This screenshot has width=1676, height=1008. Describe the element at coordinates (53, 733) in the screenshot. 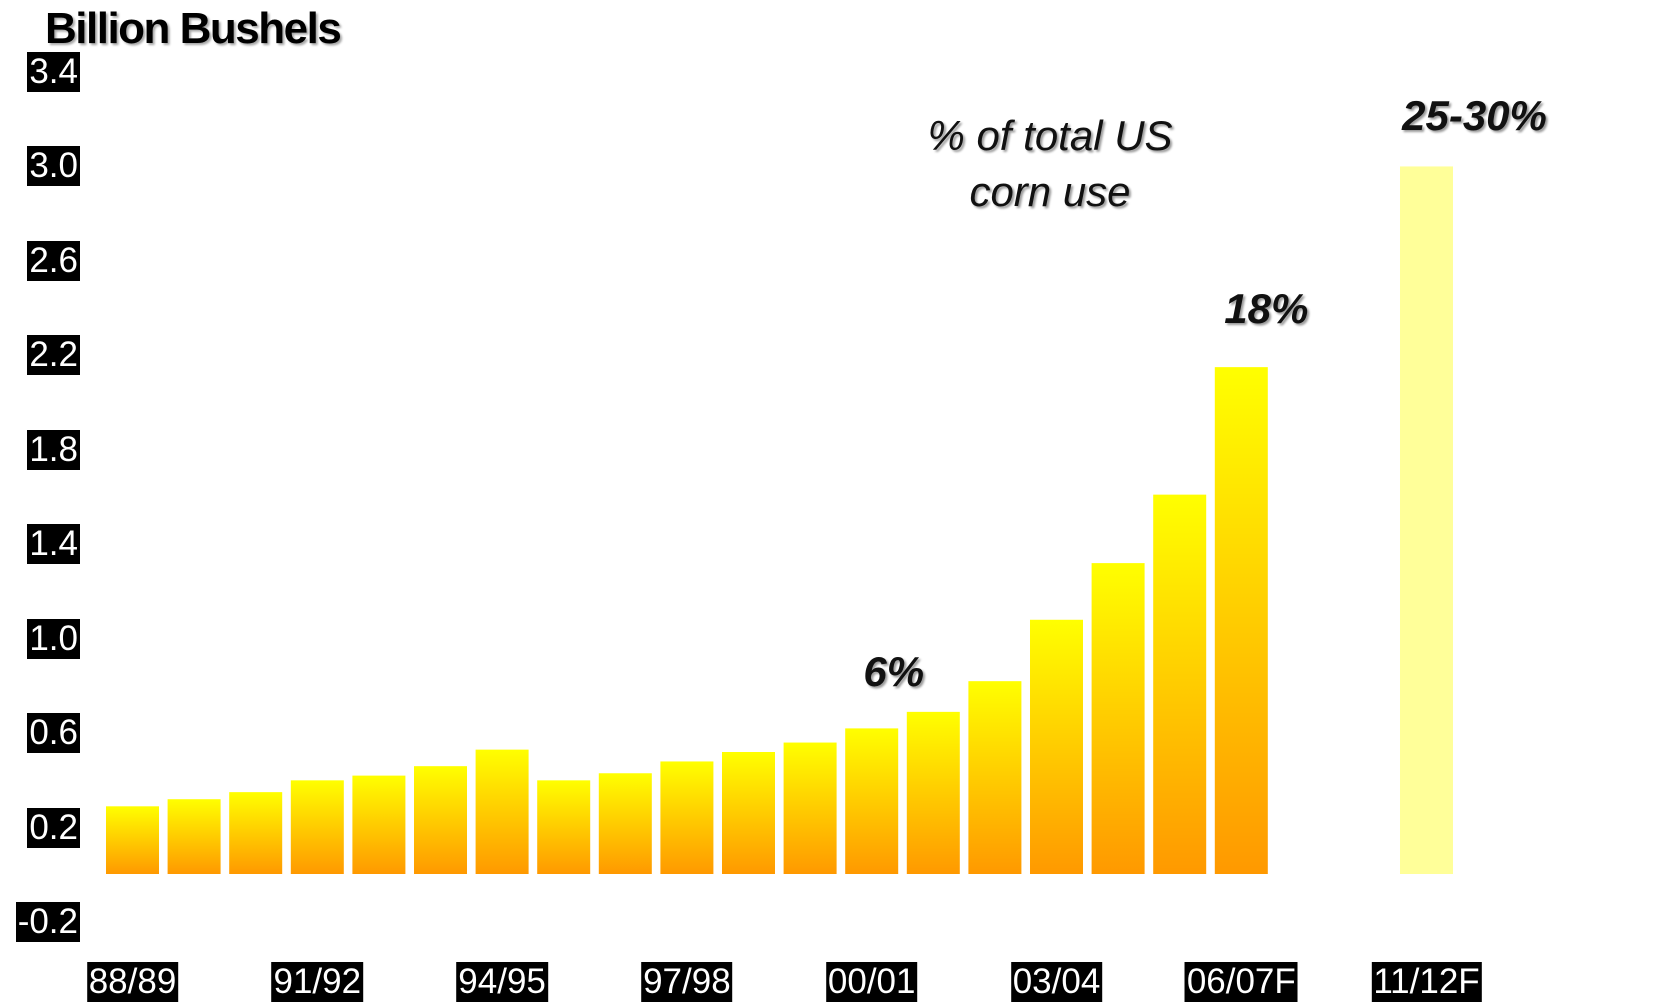

I see `y-tick-label: 0.6` at that location.